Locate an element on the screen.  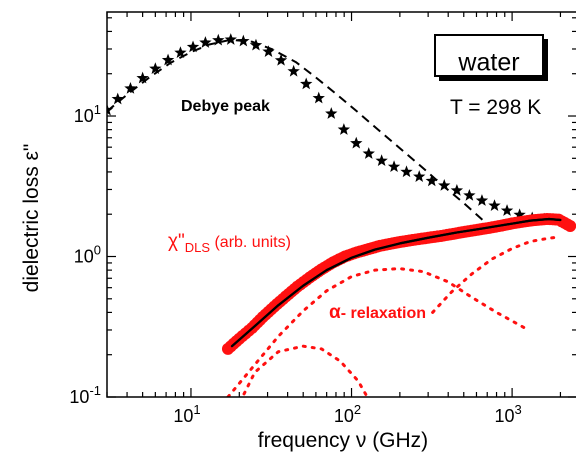
dls-point is located at coordinates (570, 225).